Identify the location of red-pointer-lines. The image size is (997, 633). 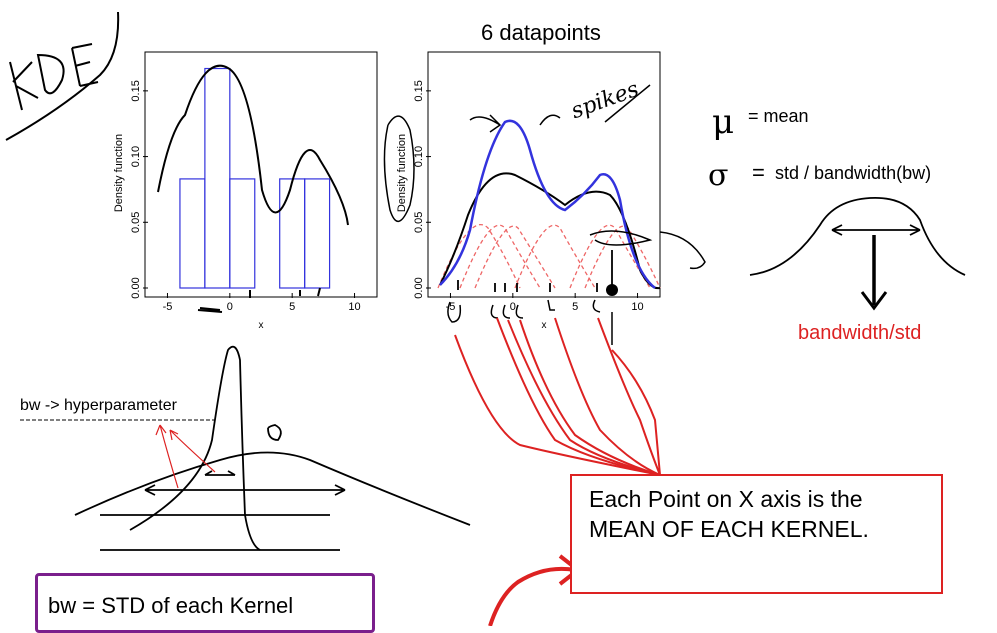
(557, 396).